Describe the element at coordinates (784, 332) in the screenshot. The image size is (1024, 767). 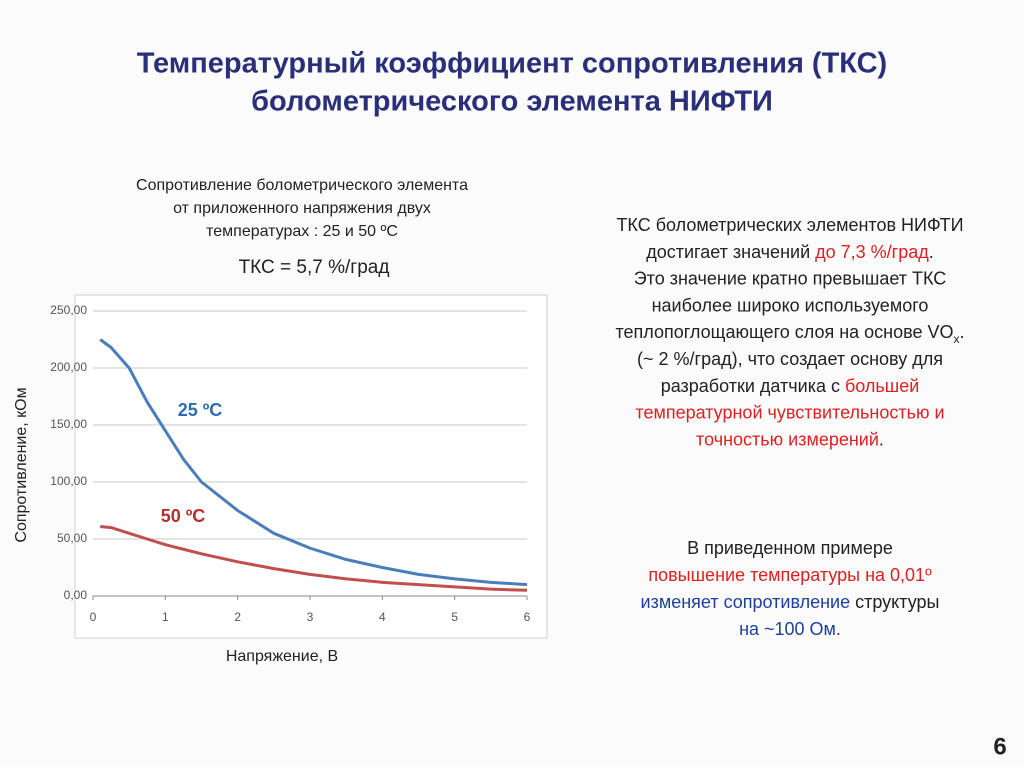
I see `note-run: теплопоглощающего слоя на основе VO` at that location.